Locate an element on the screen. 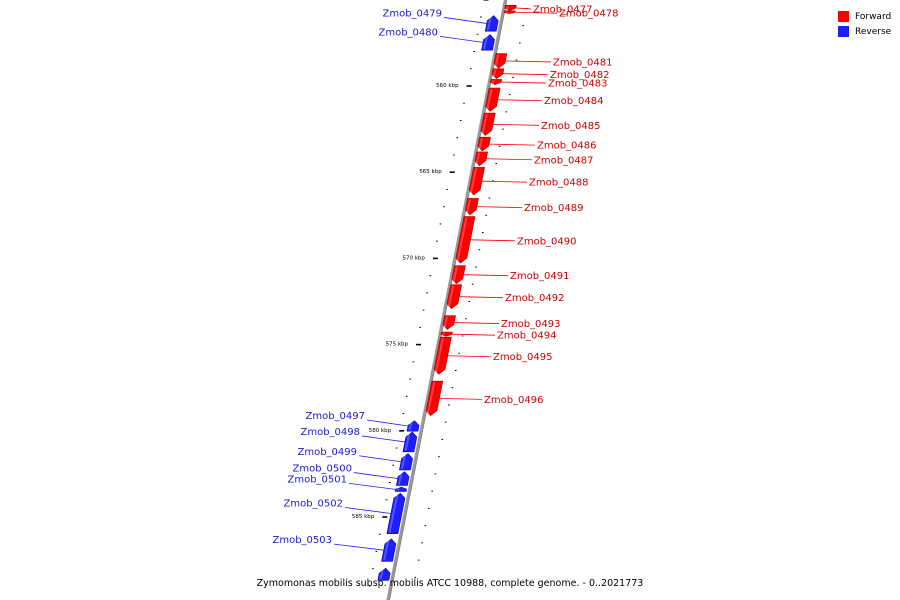 The height and width of the screenshot is (600, 900). gene-zmob_0492-group is located at coordinates (454, 297).